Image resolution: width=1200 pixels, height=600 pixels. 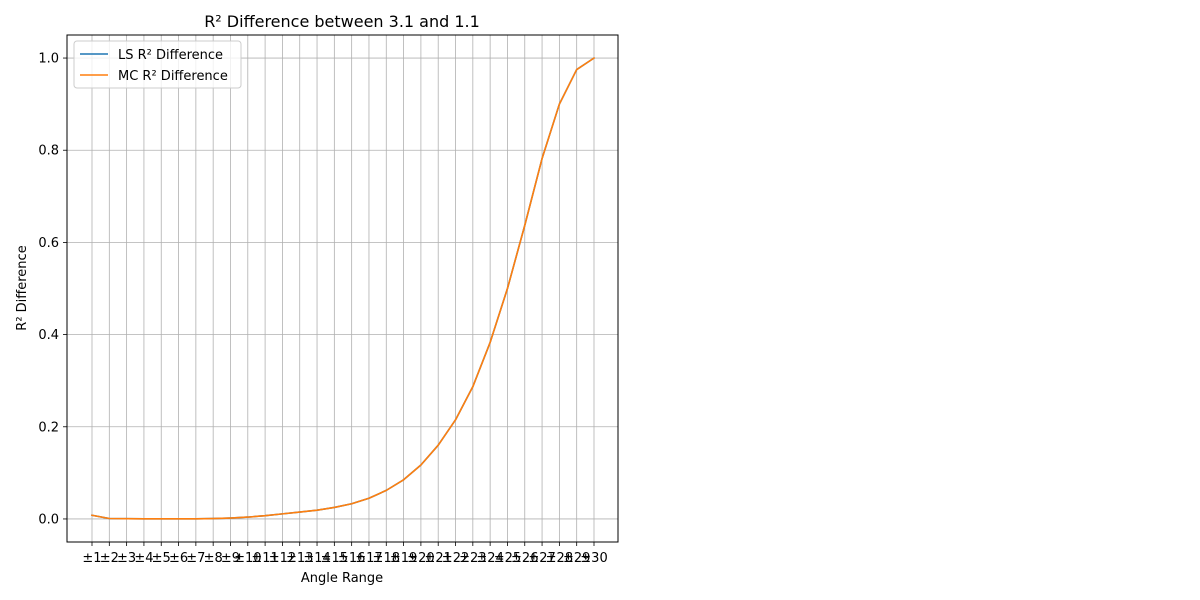 What do you see at coordinates (524, 558) in the screenshot?
I see `x-tick-label: ±26` at bounding box center [524, 558].